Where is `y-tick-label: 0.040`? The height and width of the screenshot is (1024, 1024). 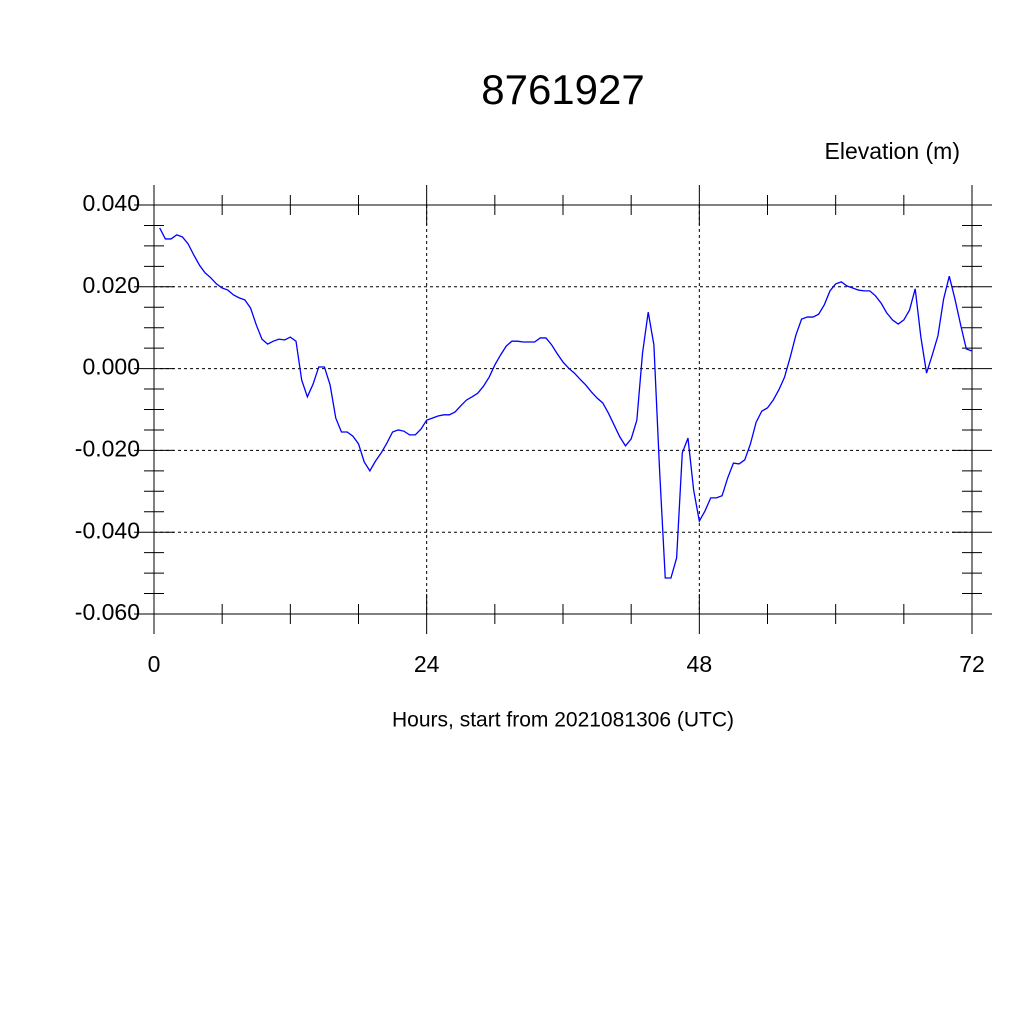 y-tick-label: 0.040 is located at coordinates (111, 203).